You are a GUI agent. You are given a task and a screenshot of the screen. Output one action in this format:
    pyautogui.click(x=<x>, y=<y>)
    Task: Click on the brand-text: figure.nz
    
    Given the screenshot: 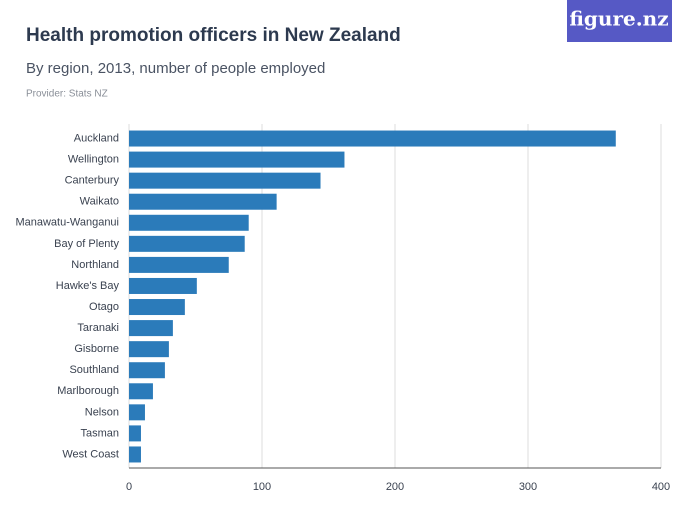 What is the action you would take?
    pyautogui.click(x=618, y=19)
    